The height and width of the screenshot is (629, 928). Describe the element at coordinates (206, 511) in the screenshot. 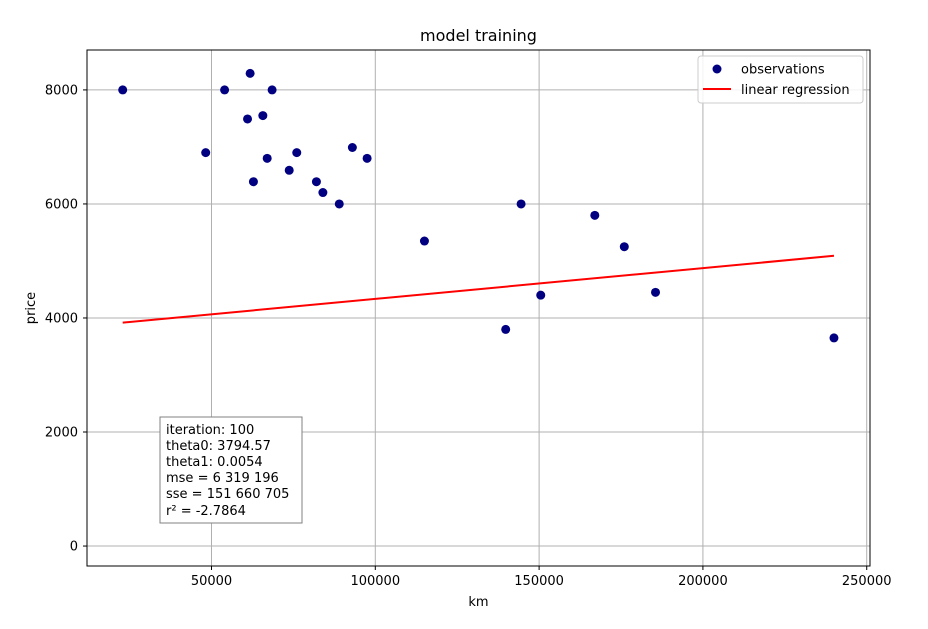

I see `info-r-squared: r² = -2.7864` at that location.